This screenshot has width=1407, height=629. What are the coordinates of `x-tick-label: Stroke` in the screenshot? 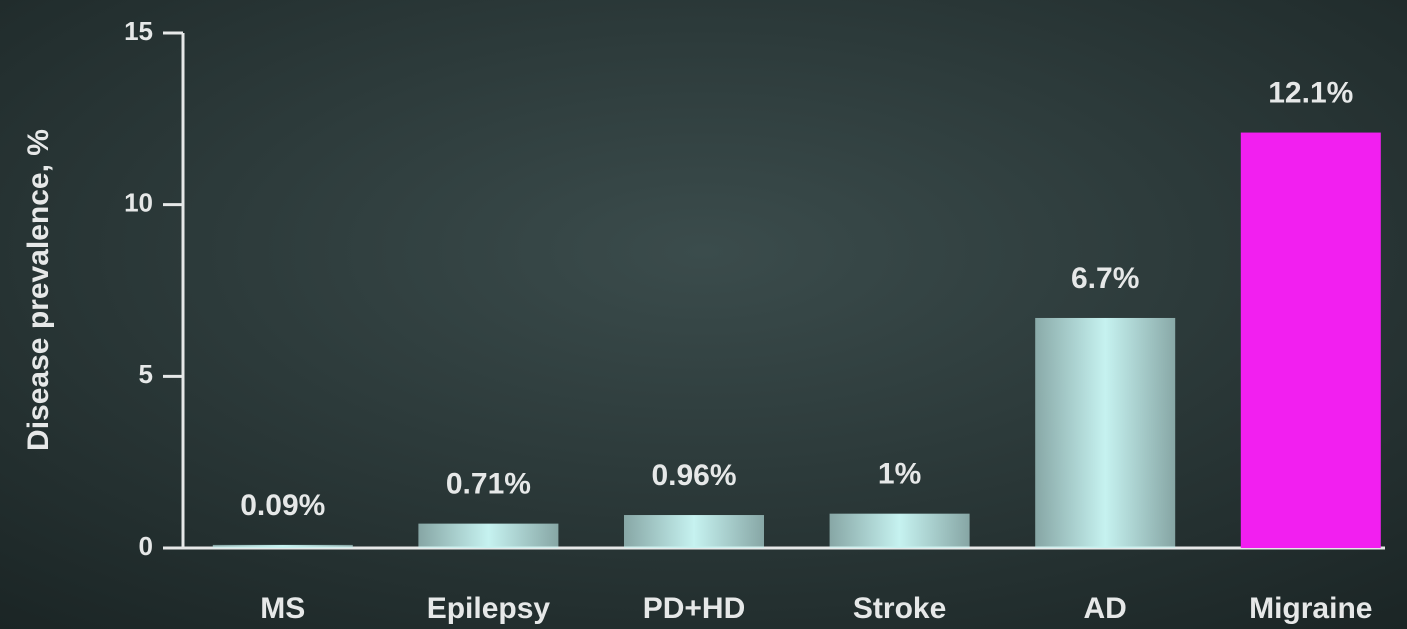 It's located at (899, 608).